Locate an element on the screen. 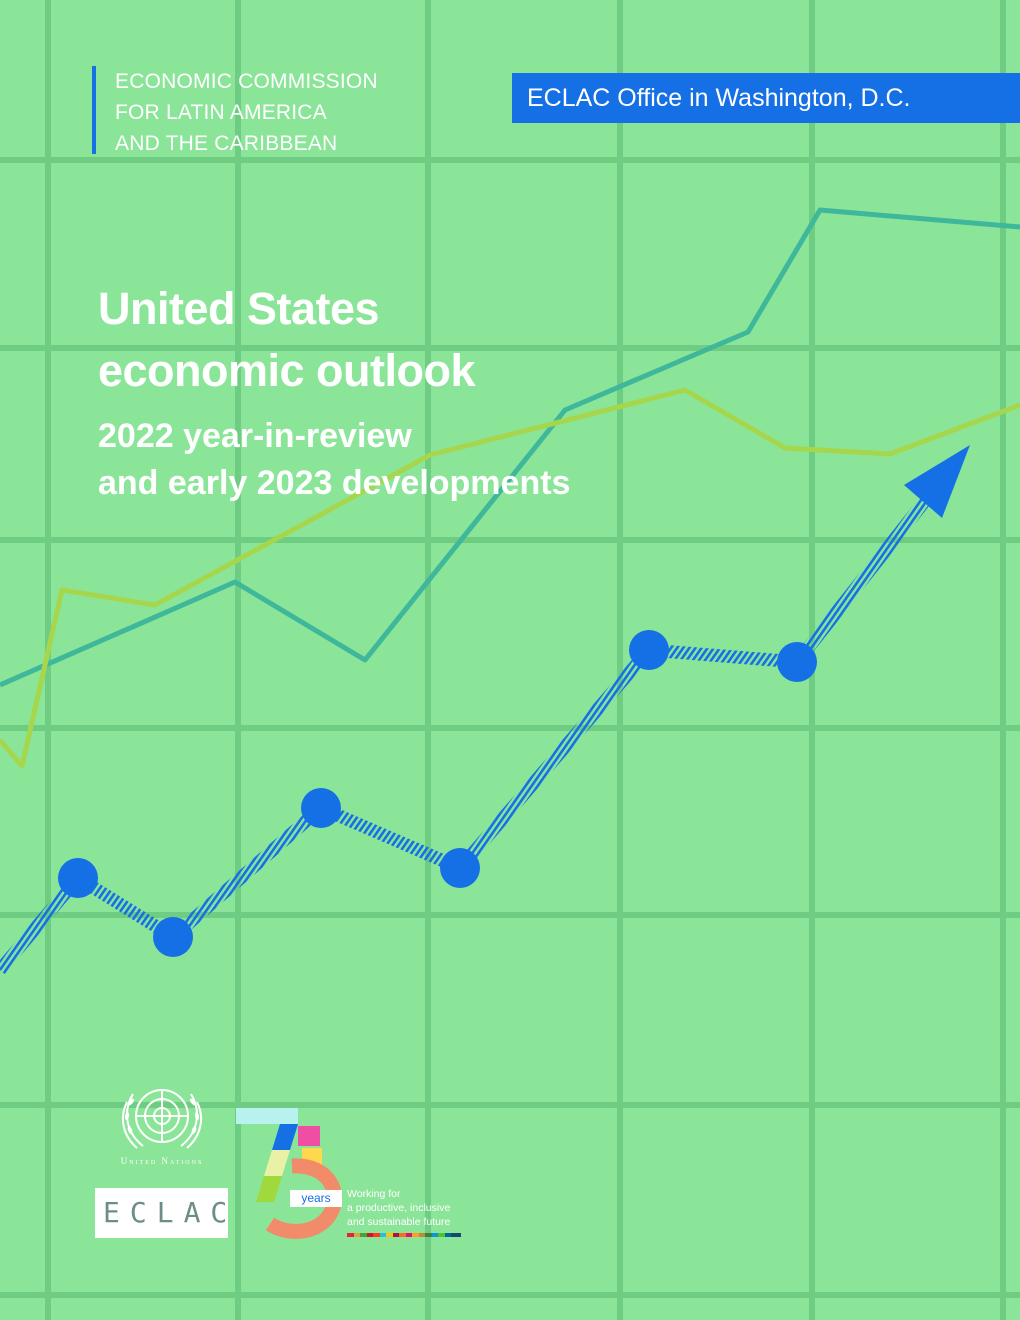 This screenshot has height=1320, width=1020. un-emblem-icon is located at coordinates (162, 1119).